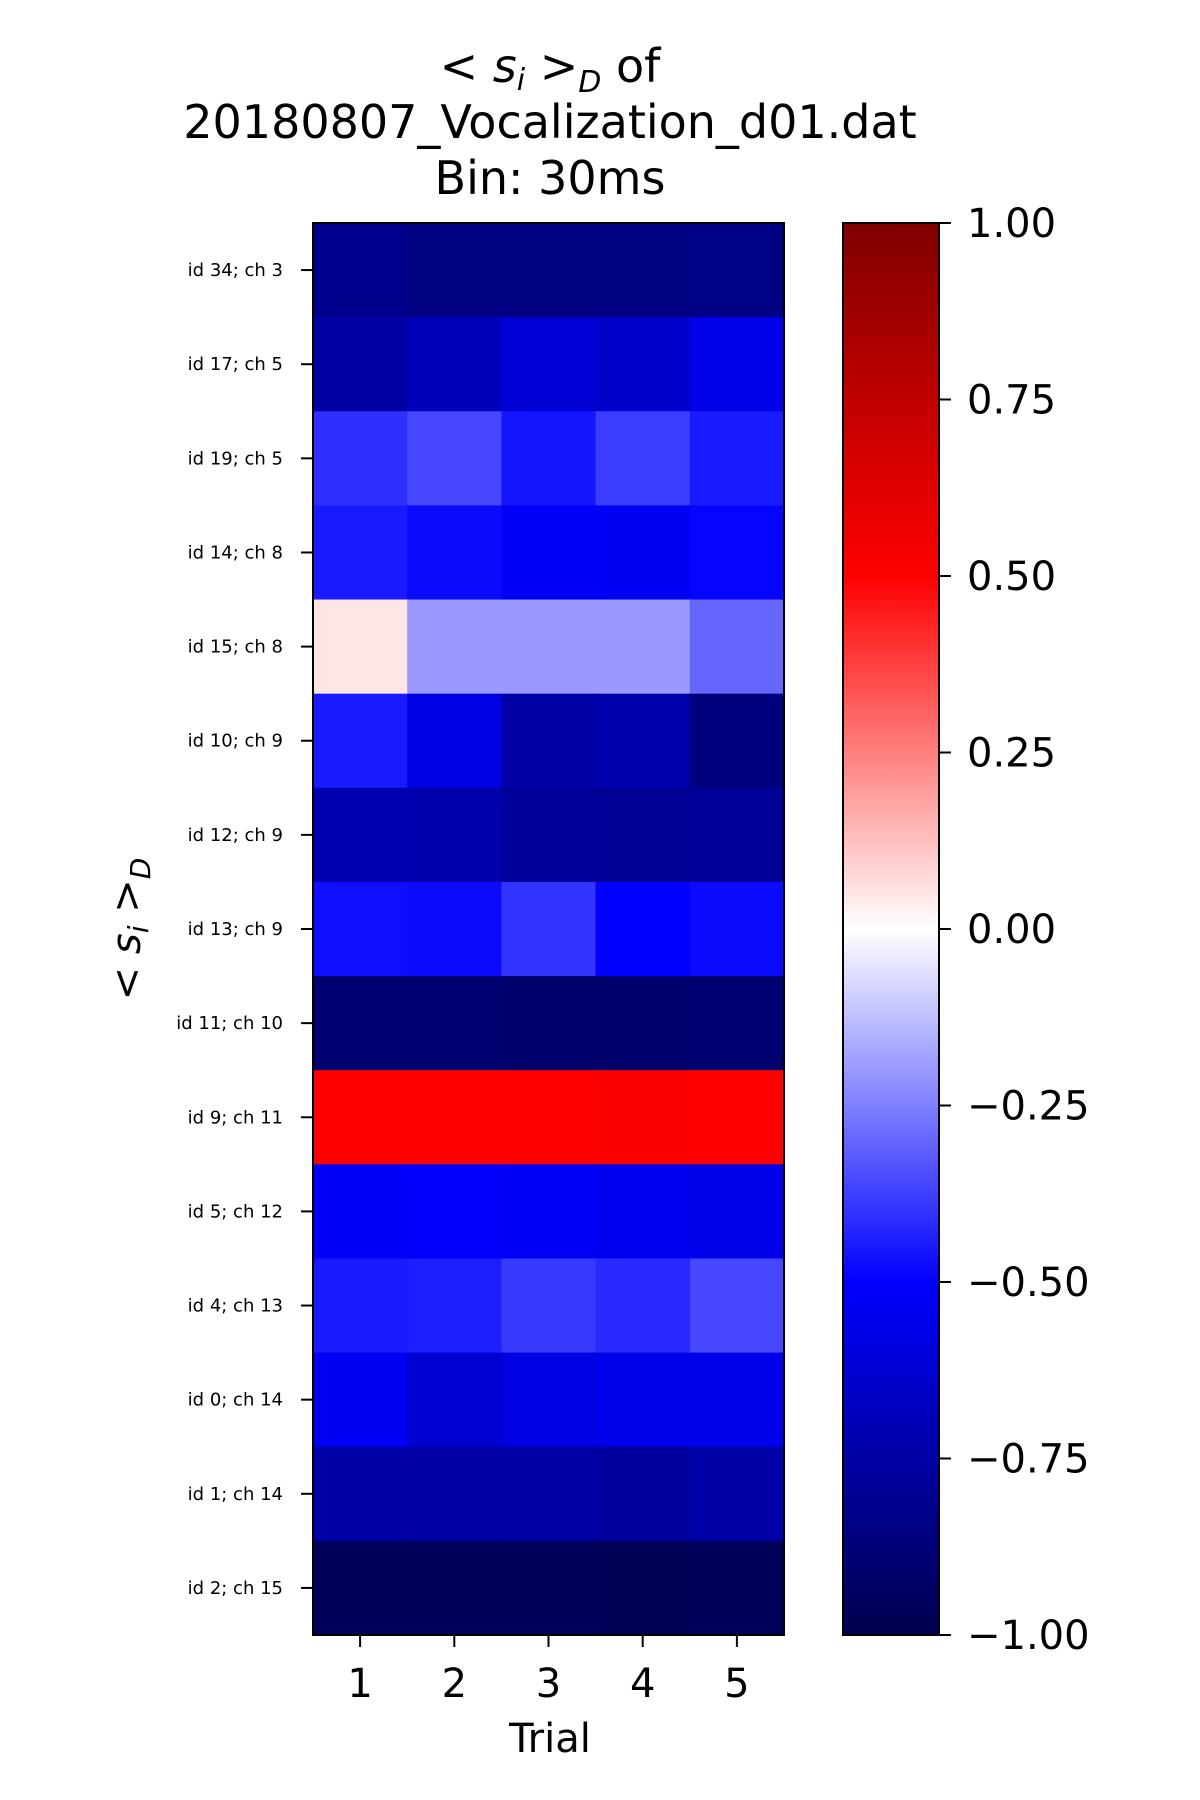 The height and width of the screenshot is (1800, 1200). Describe the element at coordinates (130, 929) in the screenshot. I see `y-axis-label: < si >D` at that location.